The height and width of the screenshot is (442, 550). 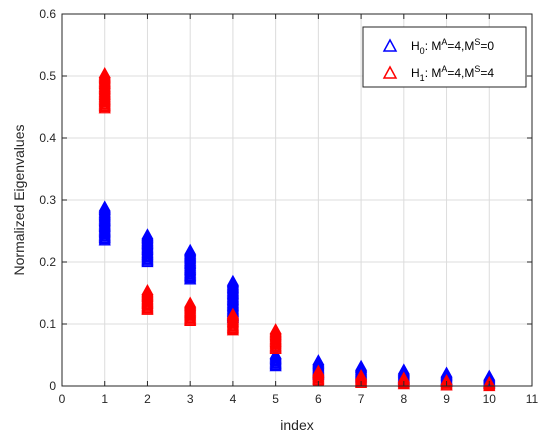 What do you see at coordinates (532, 399) in the screenshot?
I see `x-tick-label: 11` at bounding box center [532, 399].